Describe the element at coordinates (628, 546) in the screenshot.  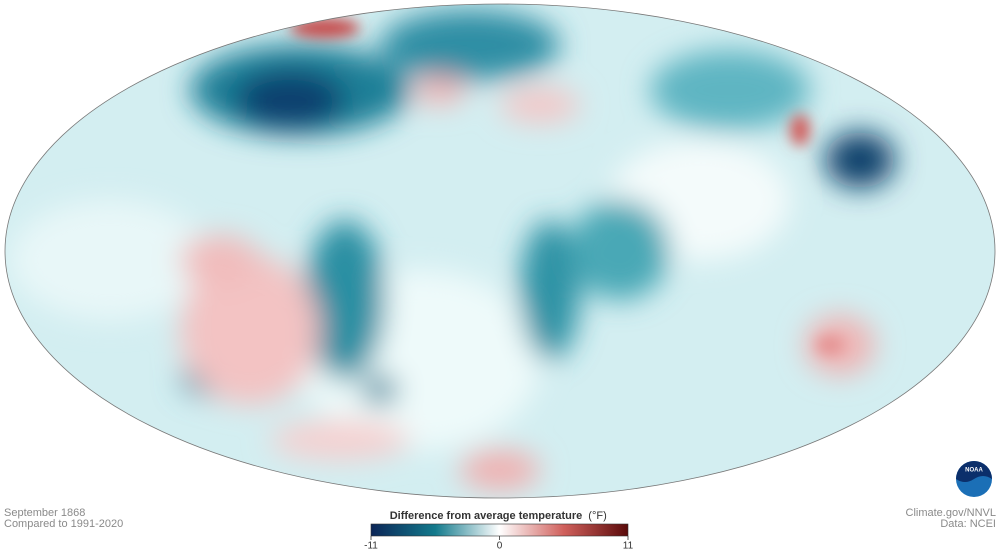
I see `tick-label: 11` at that location.